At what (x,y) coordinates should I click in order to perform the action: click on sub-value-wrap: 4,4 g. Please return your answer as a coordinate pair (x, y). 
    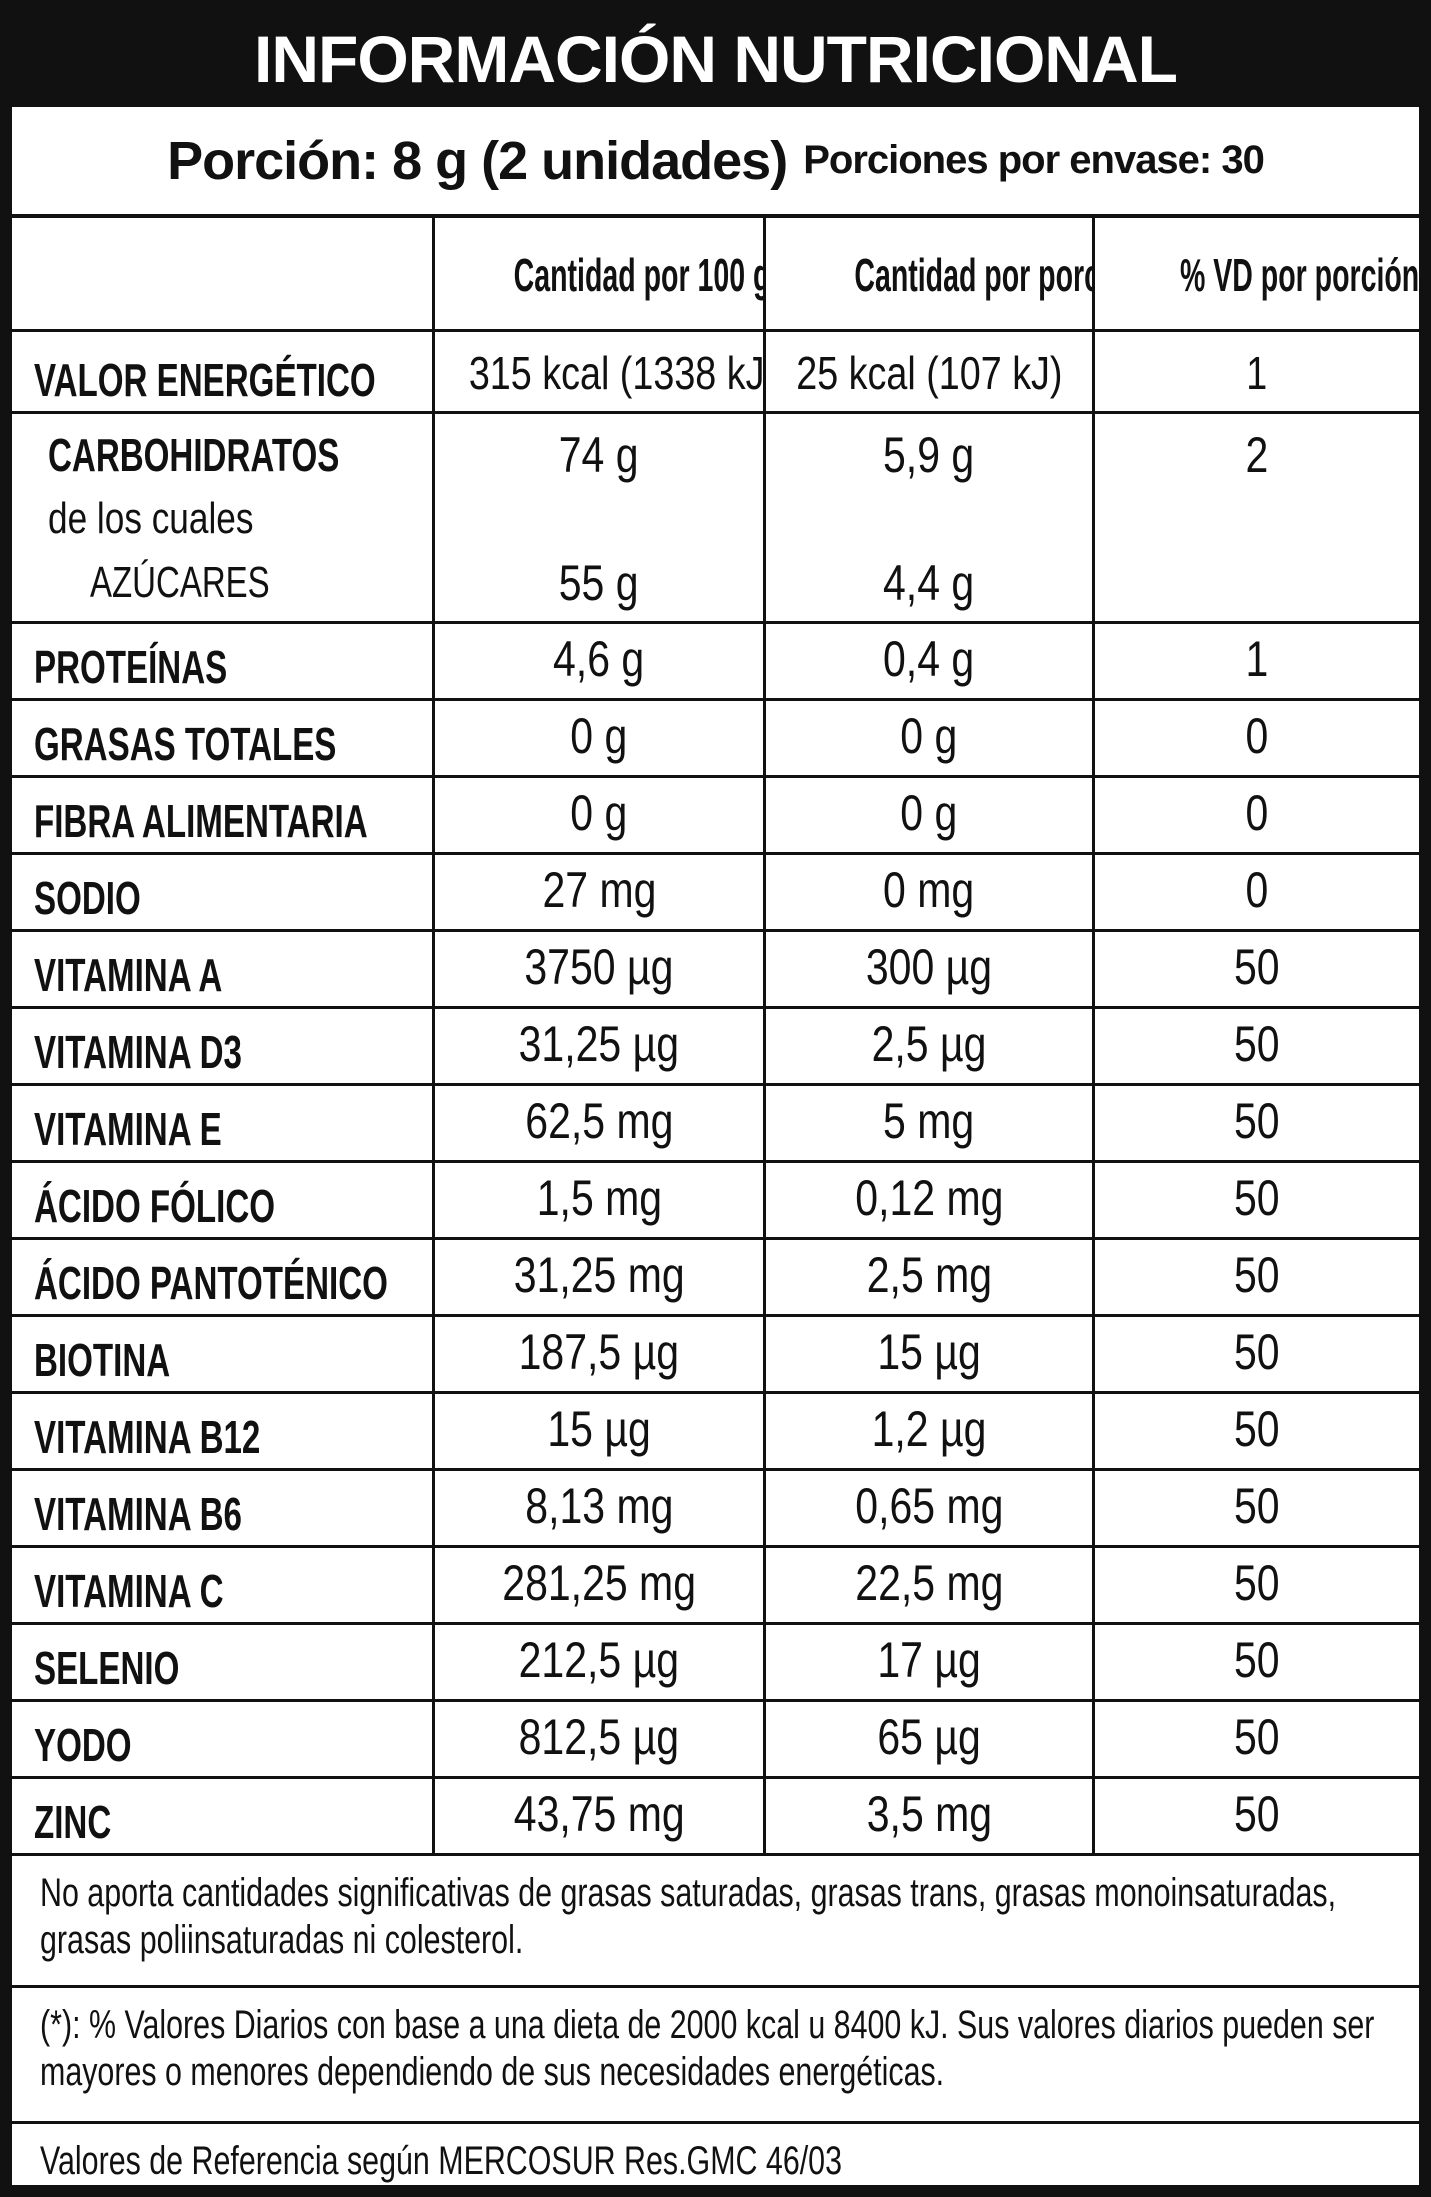
    Looking at the image, I should click on (929, 583).